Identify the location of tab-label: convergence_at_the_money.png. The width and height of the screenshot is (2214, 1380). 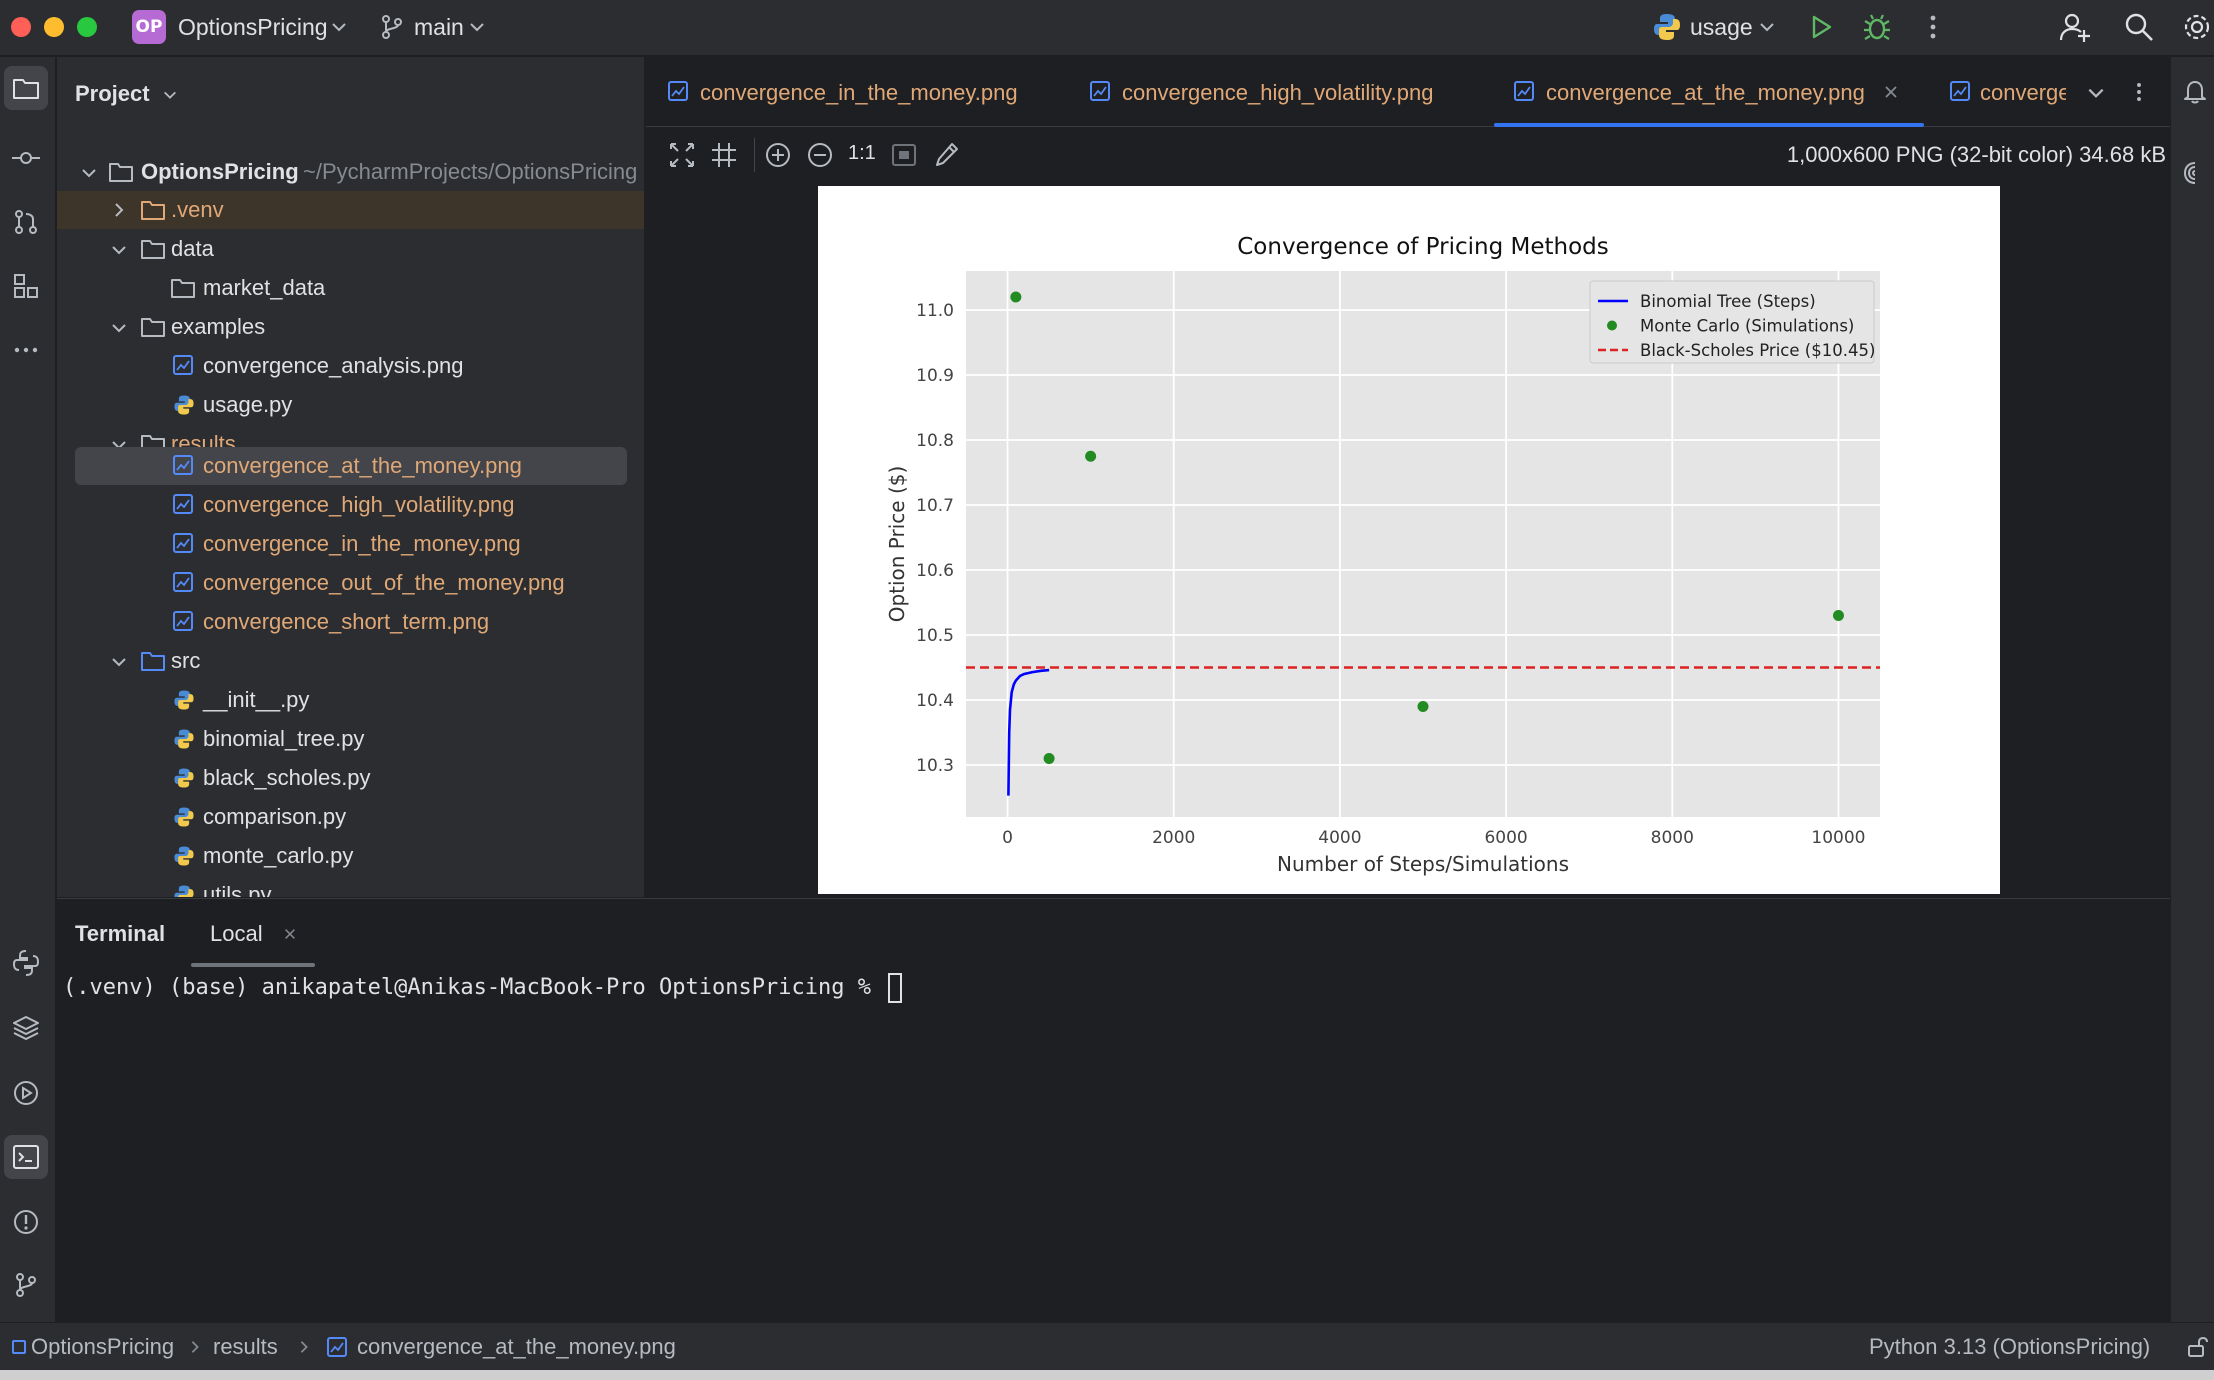
(1705, 92).